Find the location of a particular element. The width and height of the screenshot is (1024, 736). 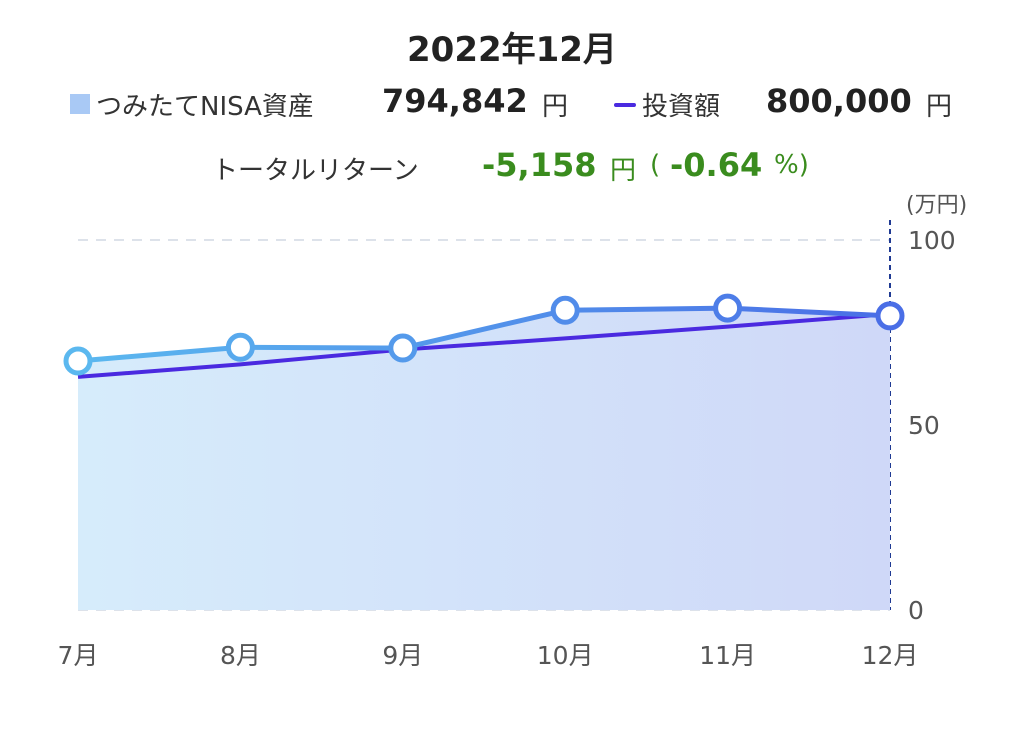

legend: つみたてNISA資産 794,842 円 投資額 800,000 円 is located at coordinates (512, 102).